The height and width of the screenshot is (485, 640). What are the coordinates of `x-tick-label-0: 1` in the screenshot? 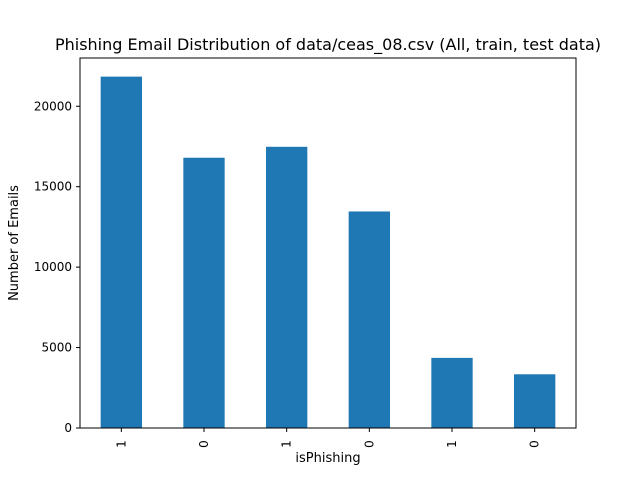 It's located at (121, 444).